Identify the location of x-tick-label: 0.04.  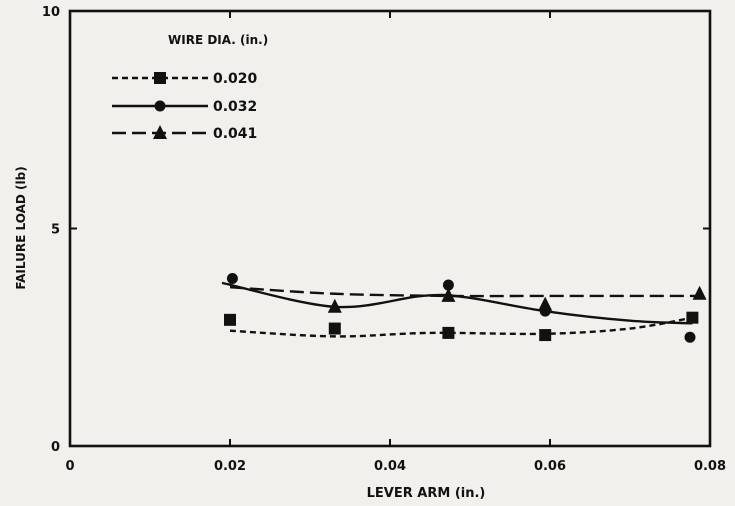
(390, 466).